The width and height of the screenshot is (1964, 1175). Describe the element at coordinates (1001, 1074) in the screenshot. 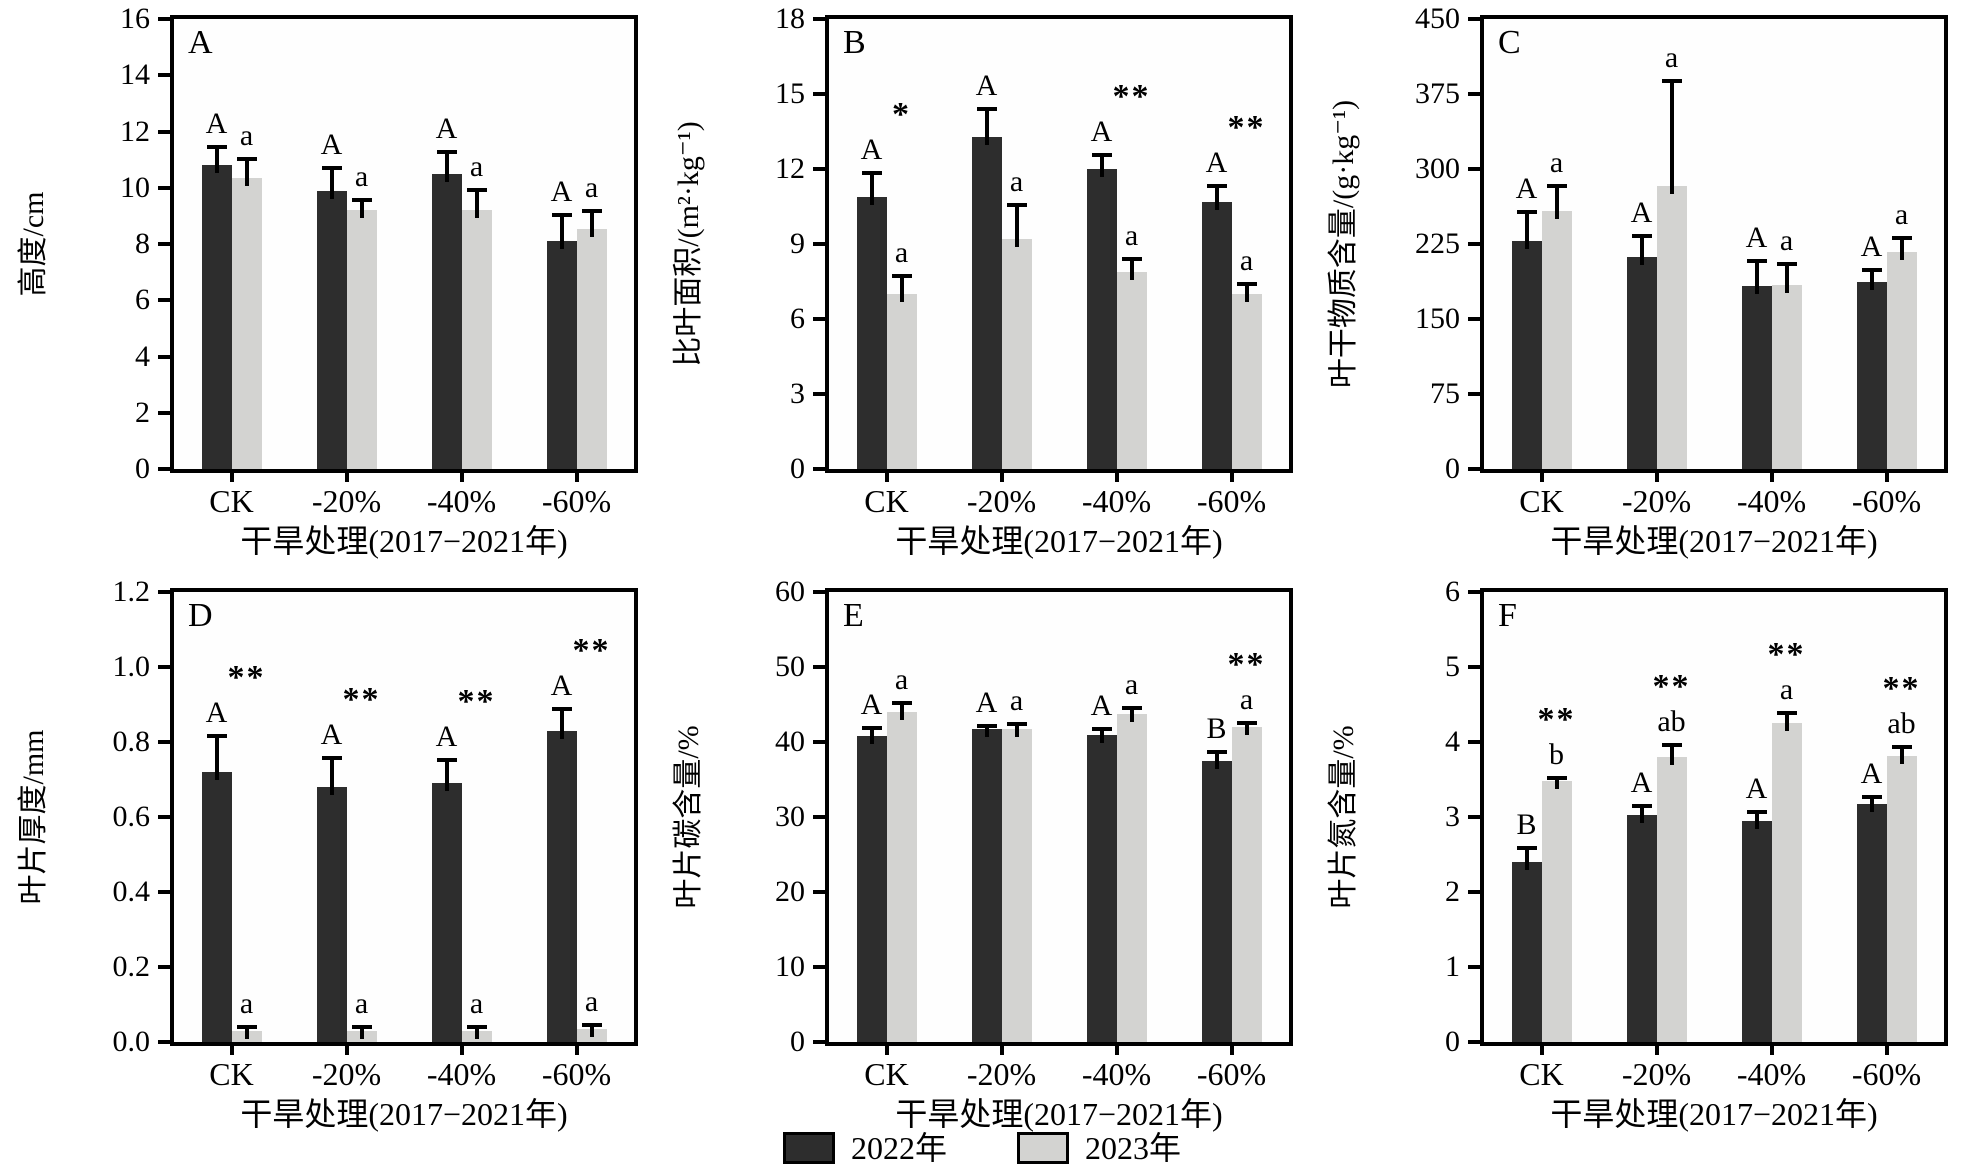

I see `x-category-label: -20%` at that location.